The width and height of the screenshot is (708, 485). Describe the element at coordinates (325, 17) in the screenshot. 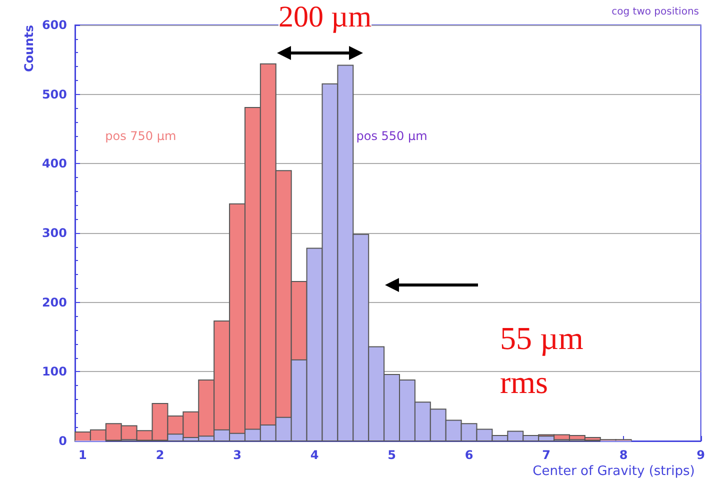

I see `annotation: 200 µm` at that location.